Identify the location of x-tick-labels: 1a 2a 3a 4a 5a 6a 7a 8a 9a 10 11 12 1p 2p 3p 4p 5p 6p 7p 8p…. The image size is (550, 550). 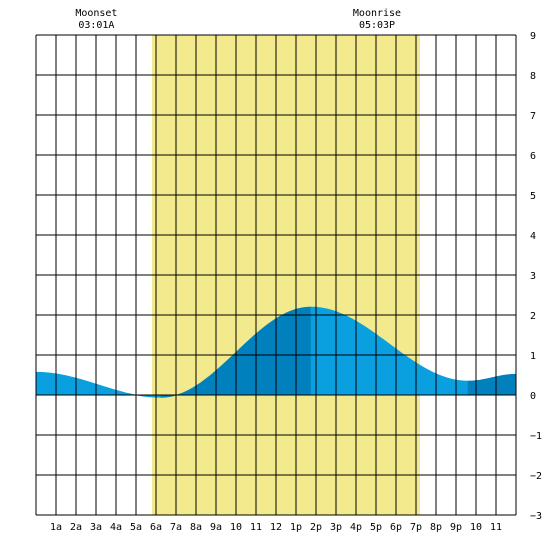
(276, 527).